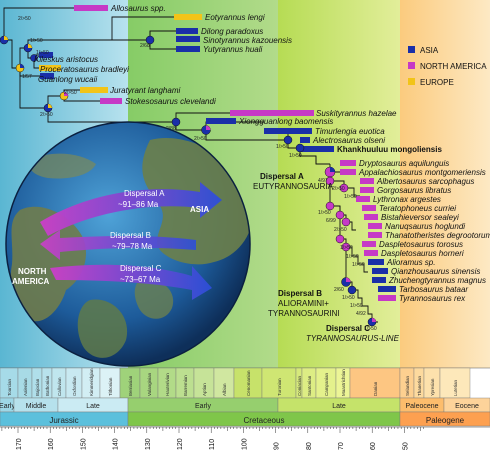 This screenshot has width=490, height=452. Describe the element at coordinates (272, 113) in the screenshot. I see `bar-suskityrannus` at that location.